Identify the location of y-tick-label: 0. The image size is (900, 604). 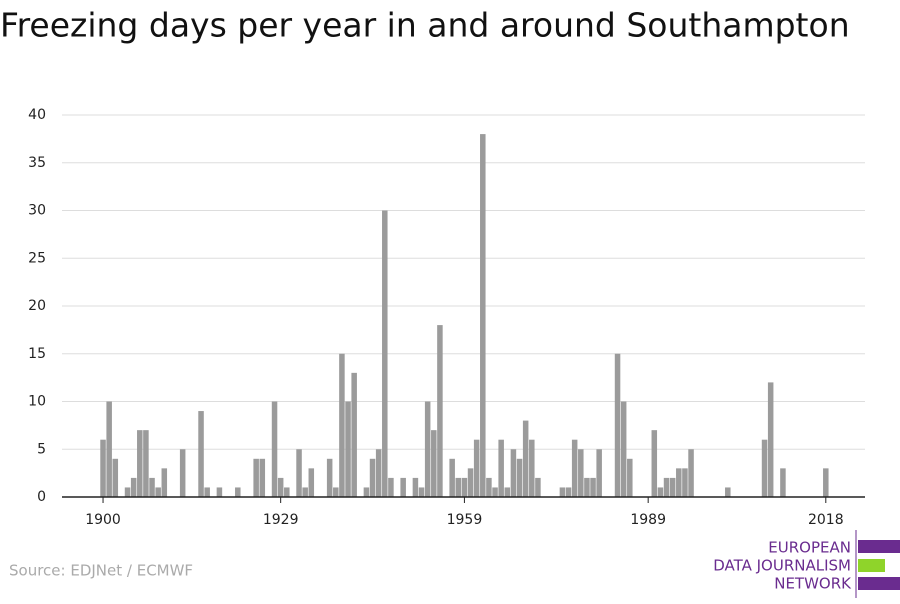
(41, 497).